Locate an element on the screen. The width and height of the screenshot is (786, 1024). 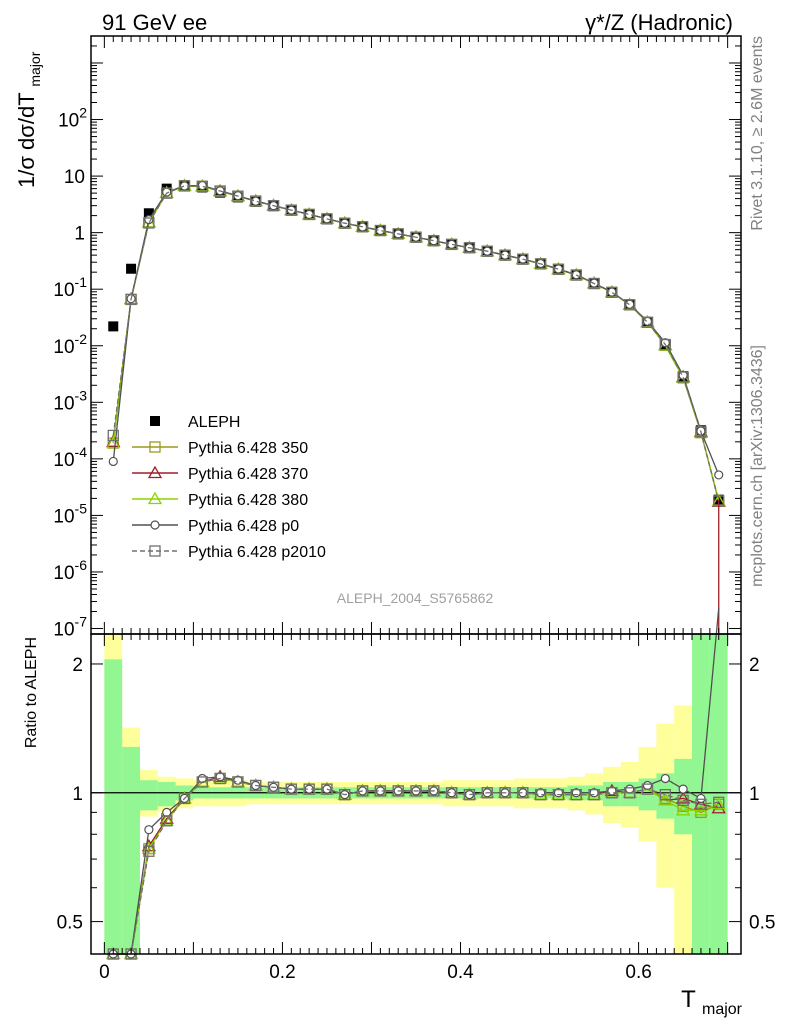
header-left: 91 GeV ee is located at coordinates (154, 22).